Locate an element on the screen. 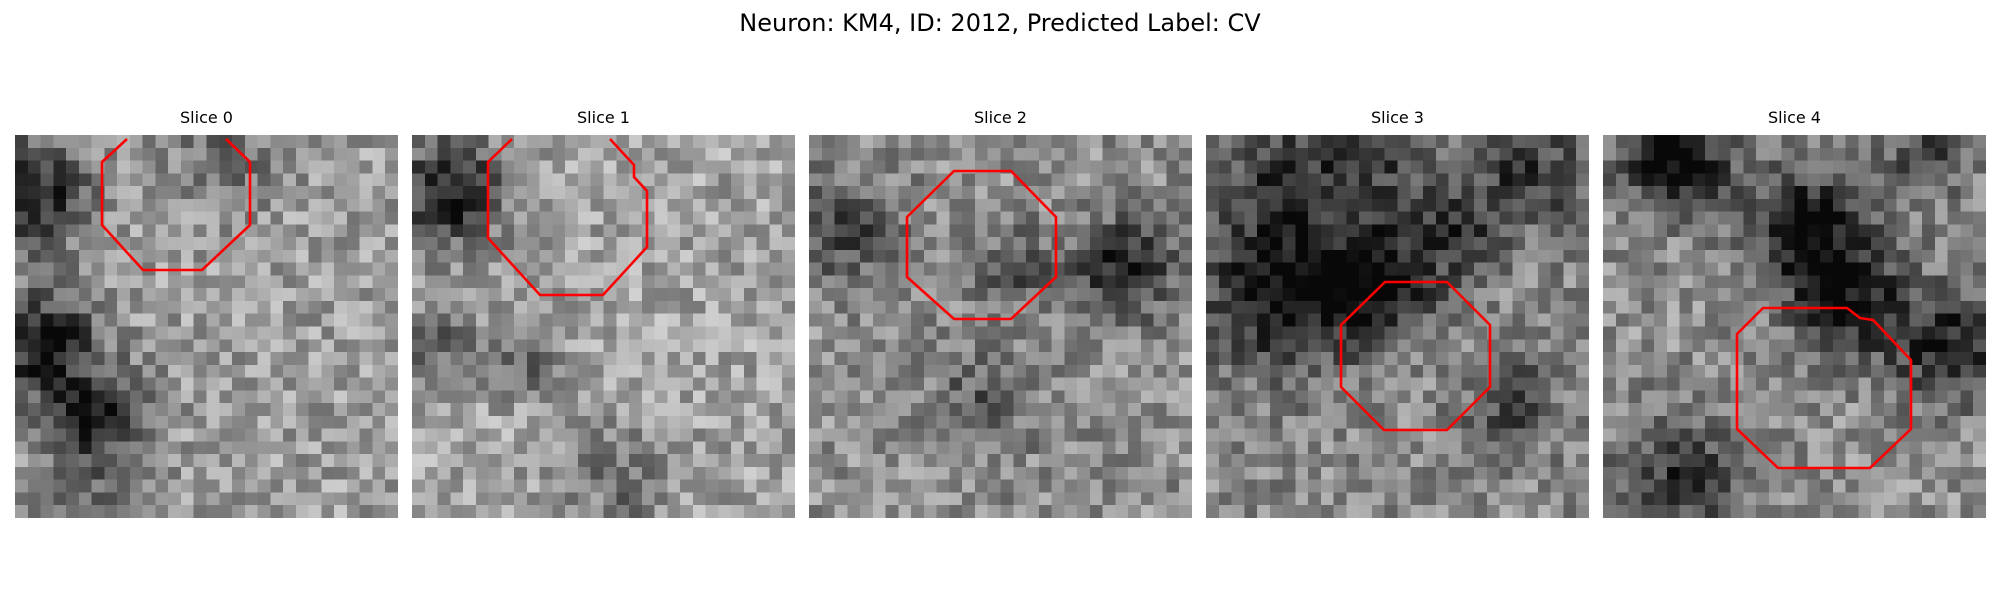  slice-title-3: Slice 3 is located at coordinates (1397, 117).